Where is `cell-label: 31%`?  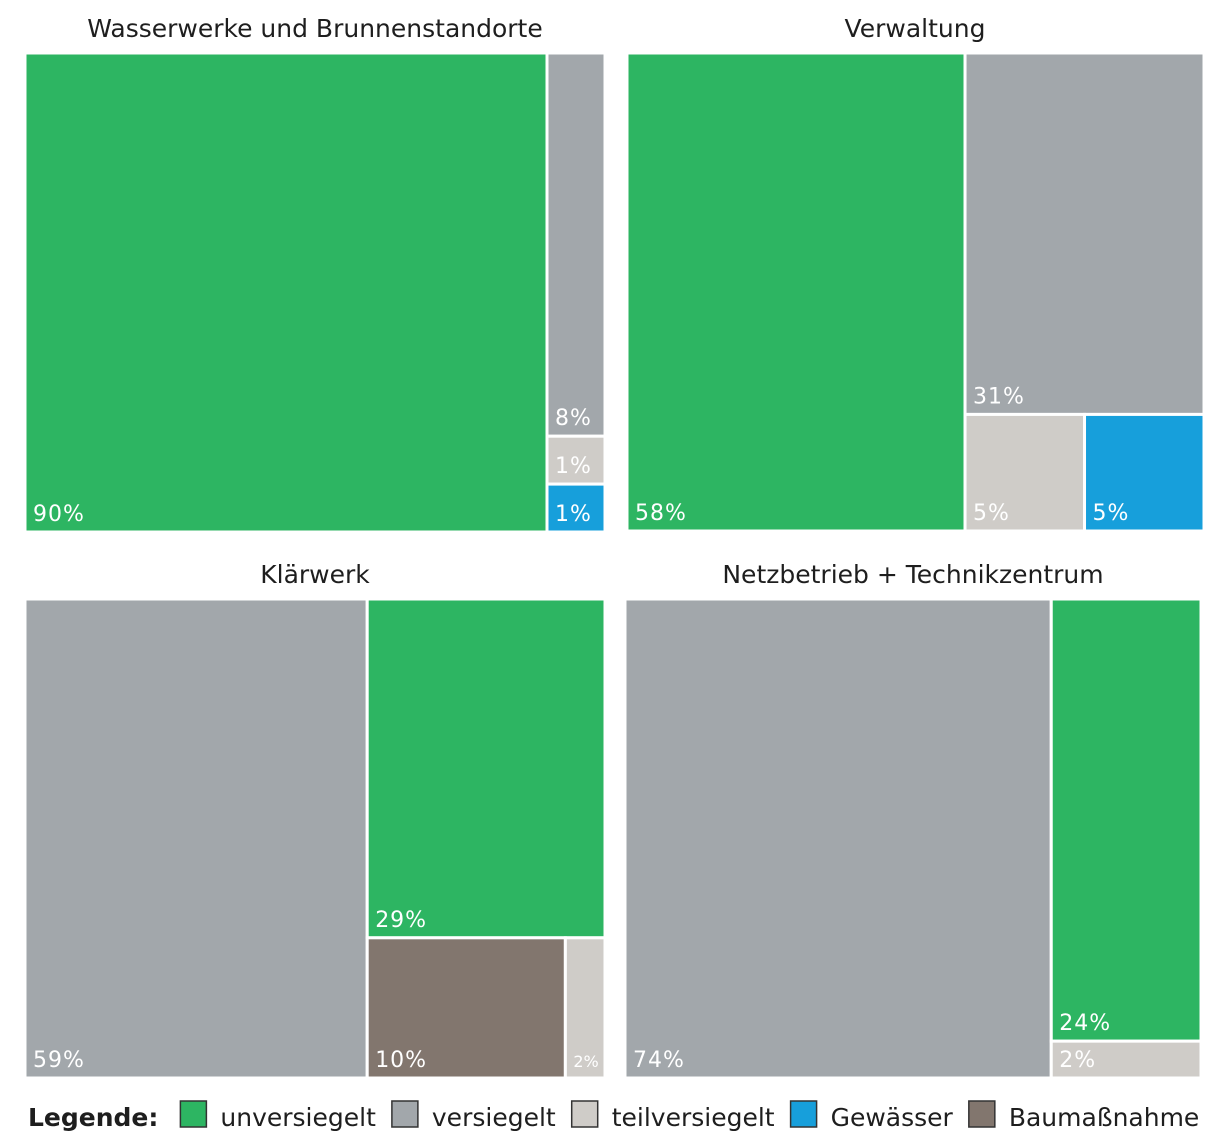
cell-label: 31% is located at coordinates (999, 396).